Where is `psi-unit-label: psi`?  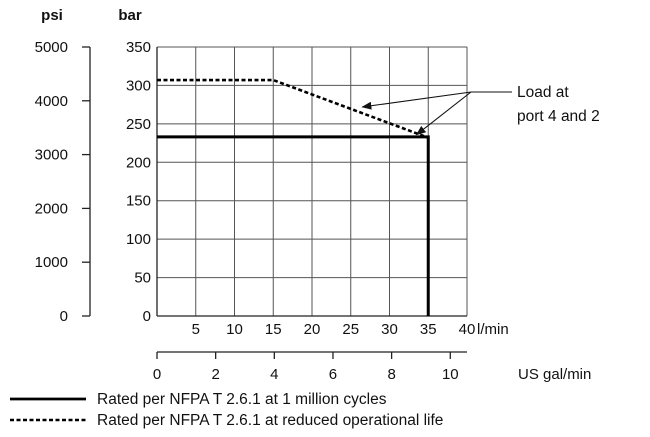 psi-unit-label: psi is located at coordinates (52, 15).